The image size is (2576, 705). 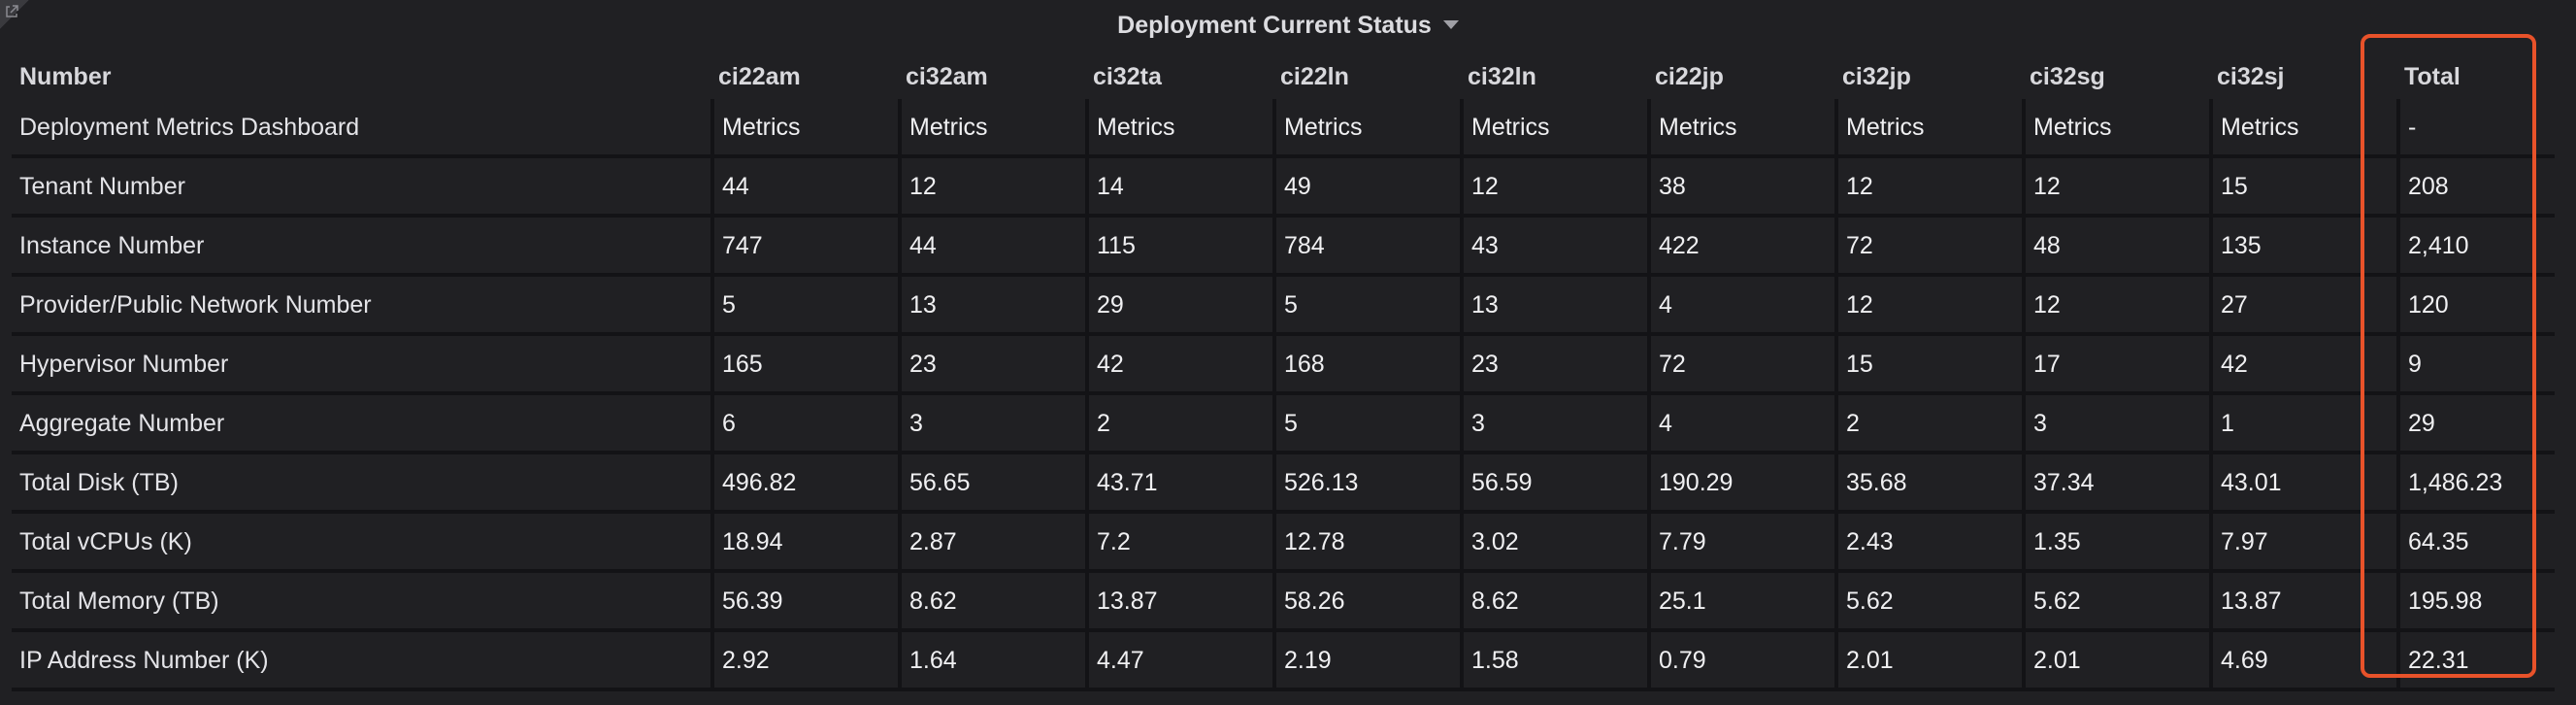 What do you see at coordinates (1740, 484) in the screenshot?
I see `table-cell: 190.29` at bounding box center [1740, 484].